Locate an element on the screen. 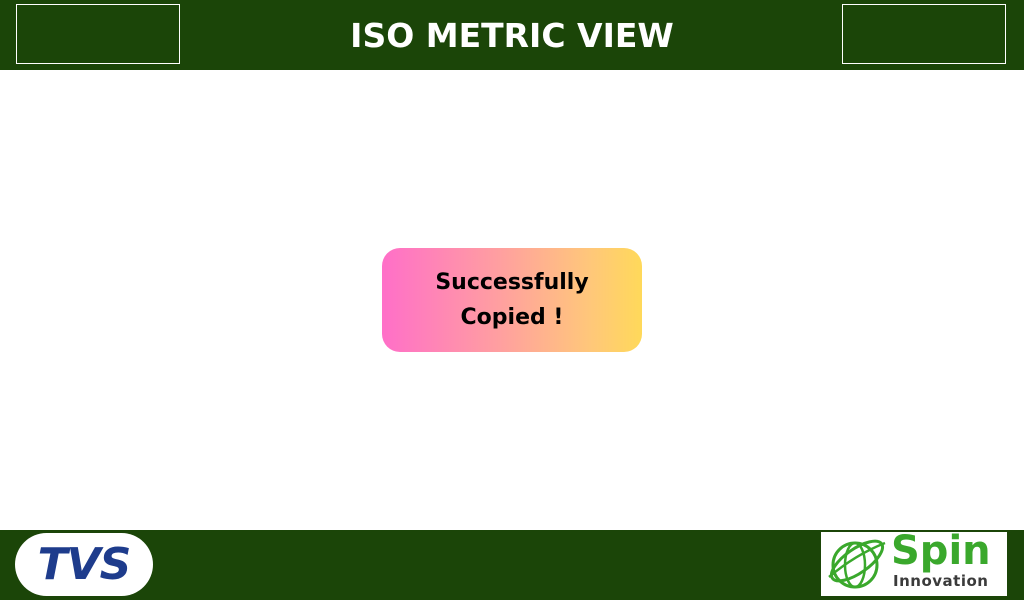 Image resolution: width=1024 pixels, height=600 pixels. tvs-logo: TVS is located at coordinates (84, 564).